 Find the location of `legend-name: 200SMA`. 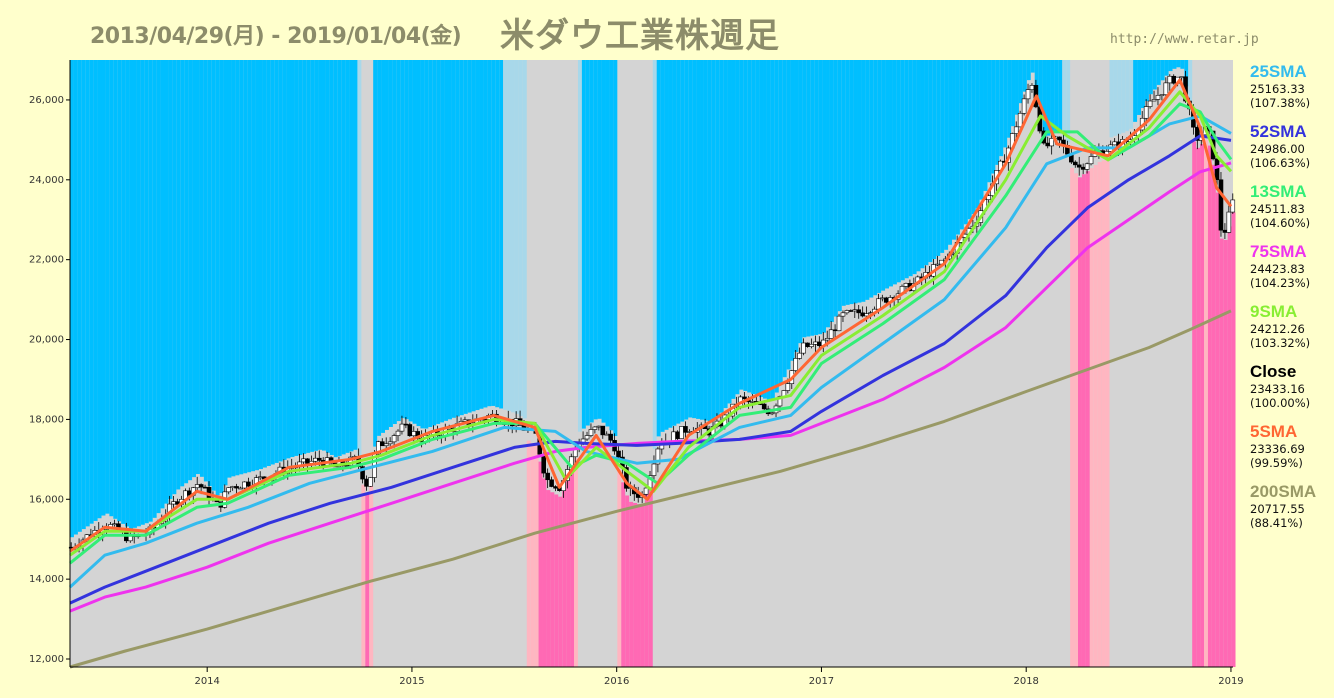

legend-name: 200SMA is located at coordinates (1283, 491).